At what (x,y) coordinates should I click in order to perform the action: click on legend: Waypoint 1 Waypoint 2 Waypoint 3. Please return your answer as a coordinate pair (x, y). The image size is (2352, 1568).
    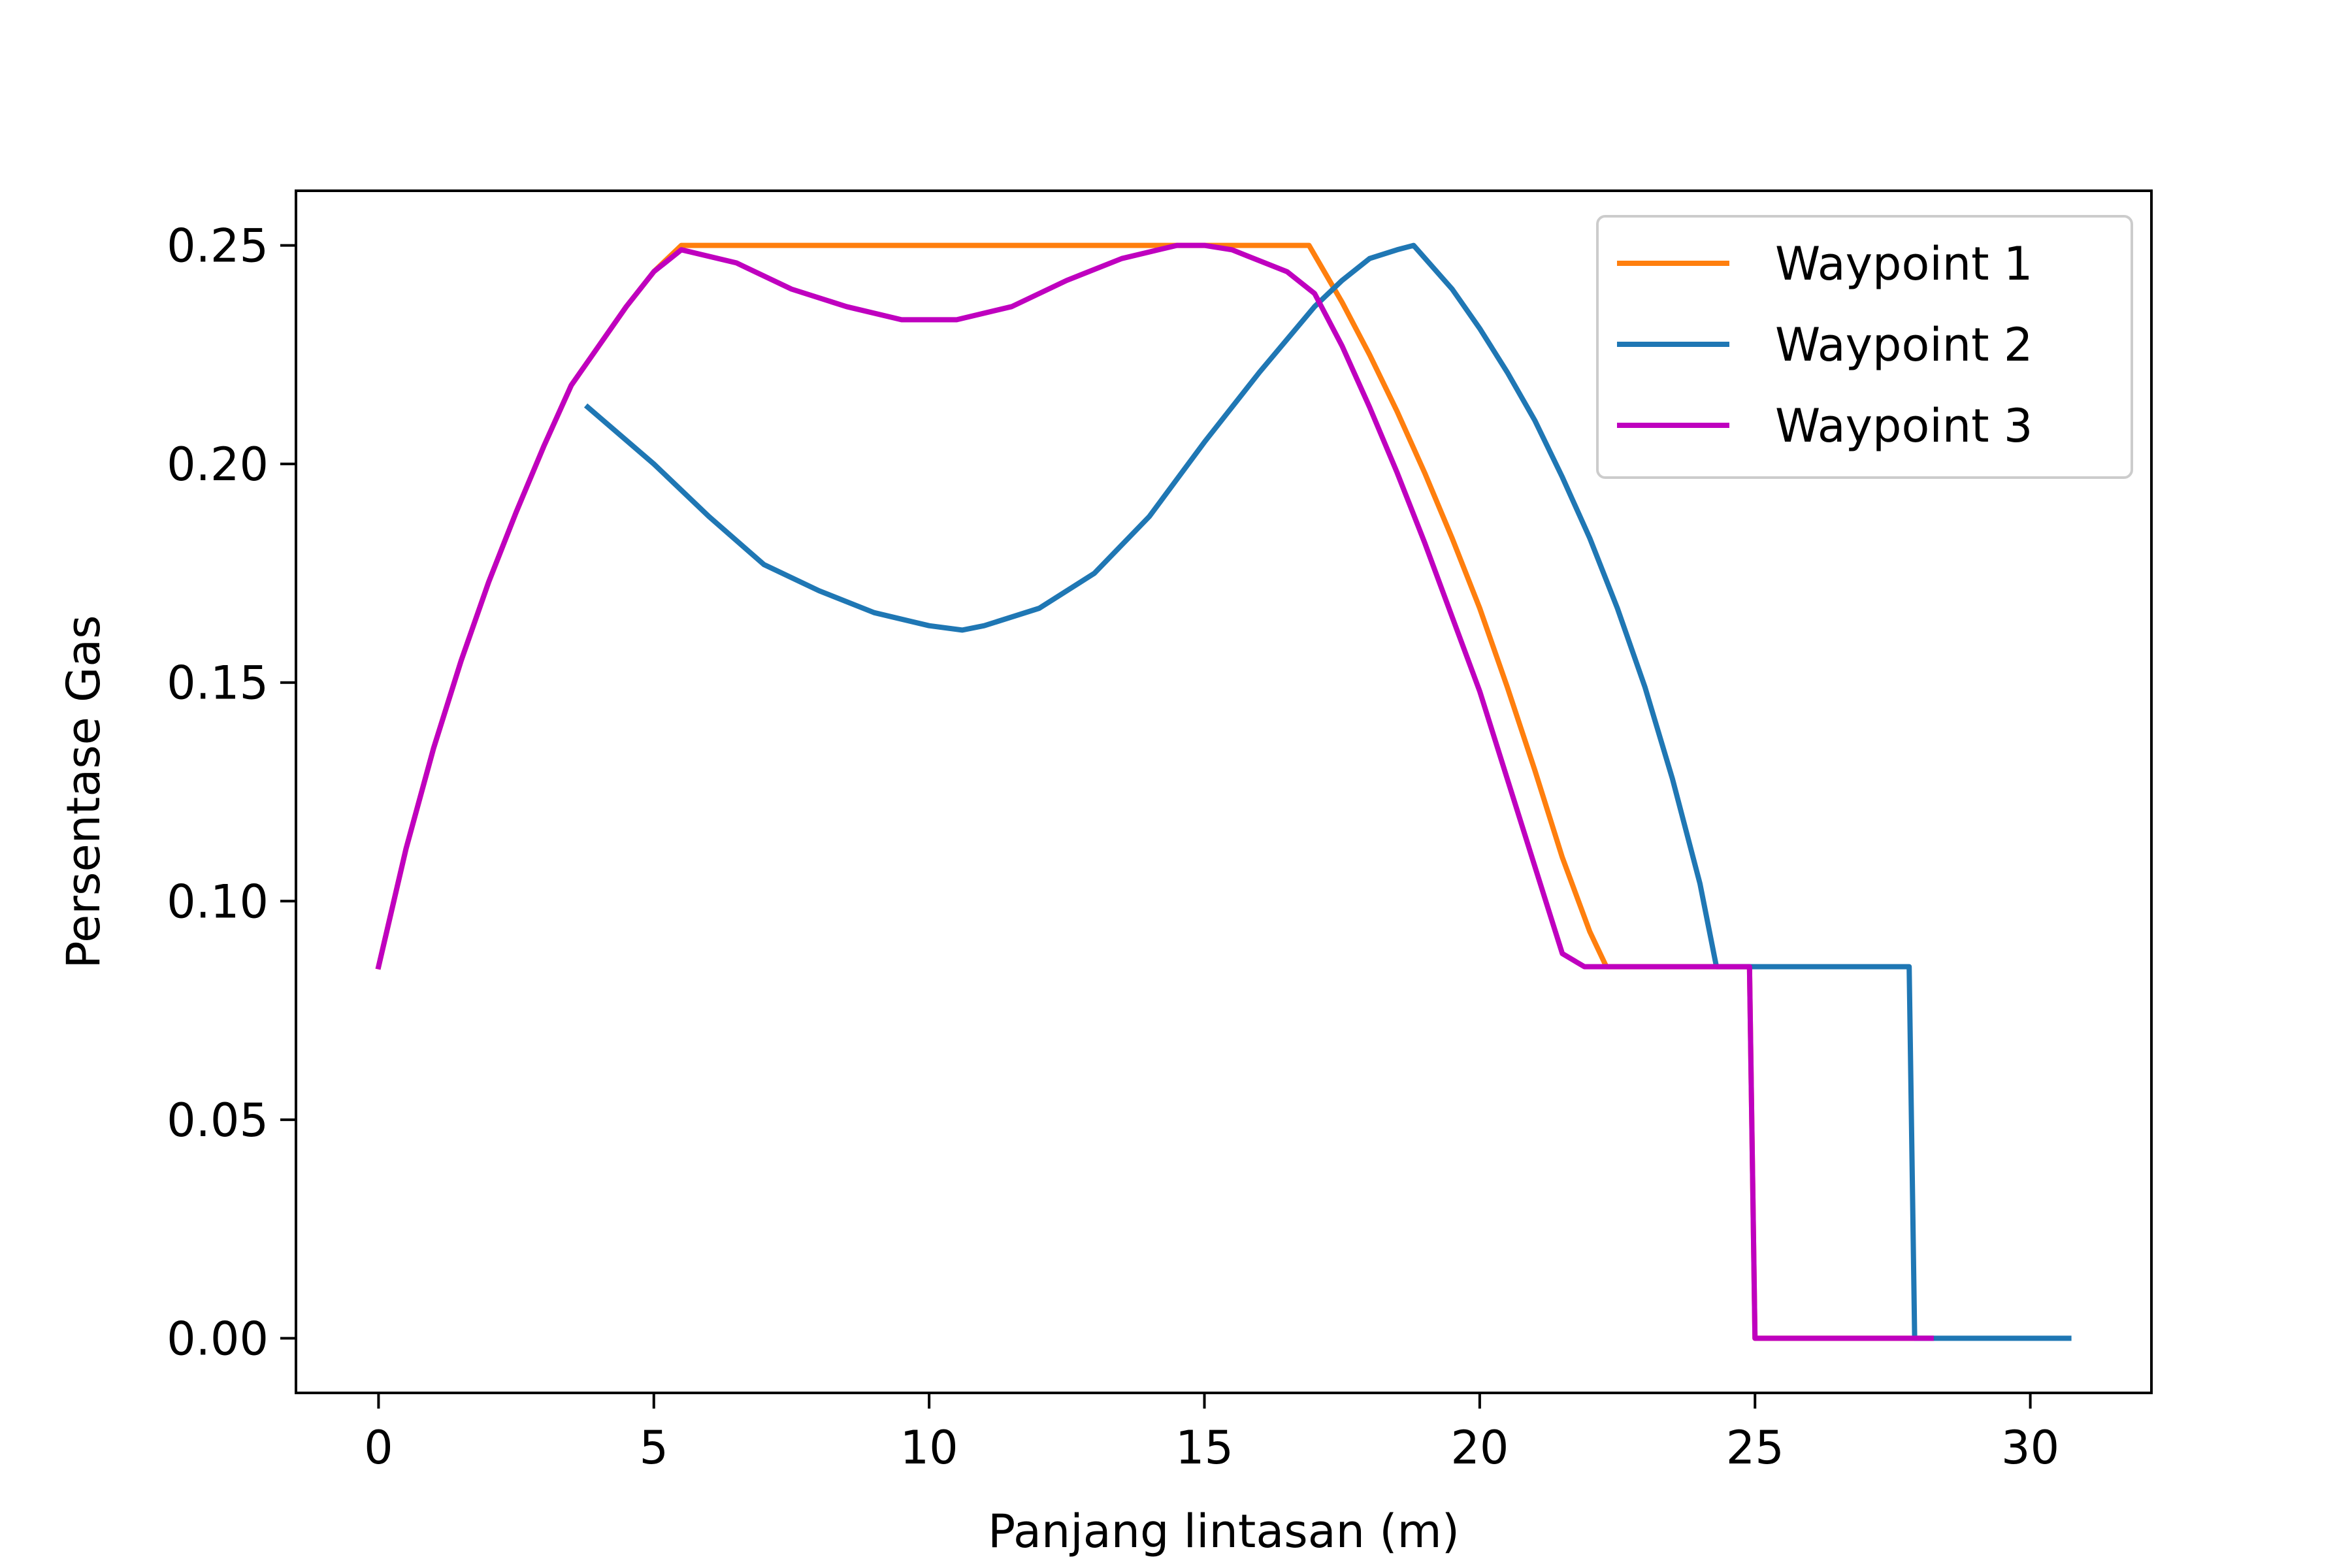
    Looking at the image, I should click on (1864, 347).